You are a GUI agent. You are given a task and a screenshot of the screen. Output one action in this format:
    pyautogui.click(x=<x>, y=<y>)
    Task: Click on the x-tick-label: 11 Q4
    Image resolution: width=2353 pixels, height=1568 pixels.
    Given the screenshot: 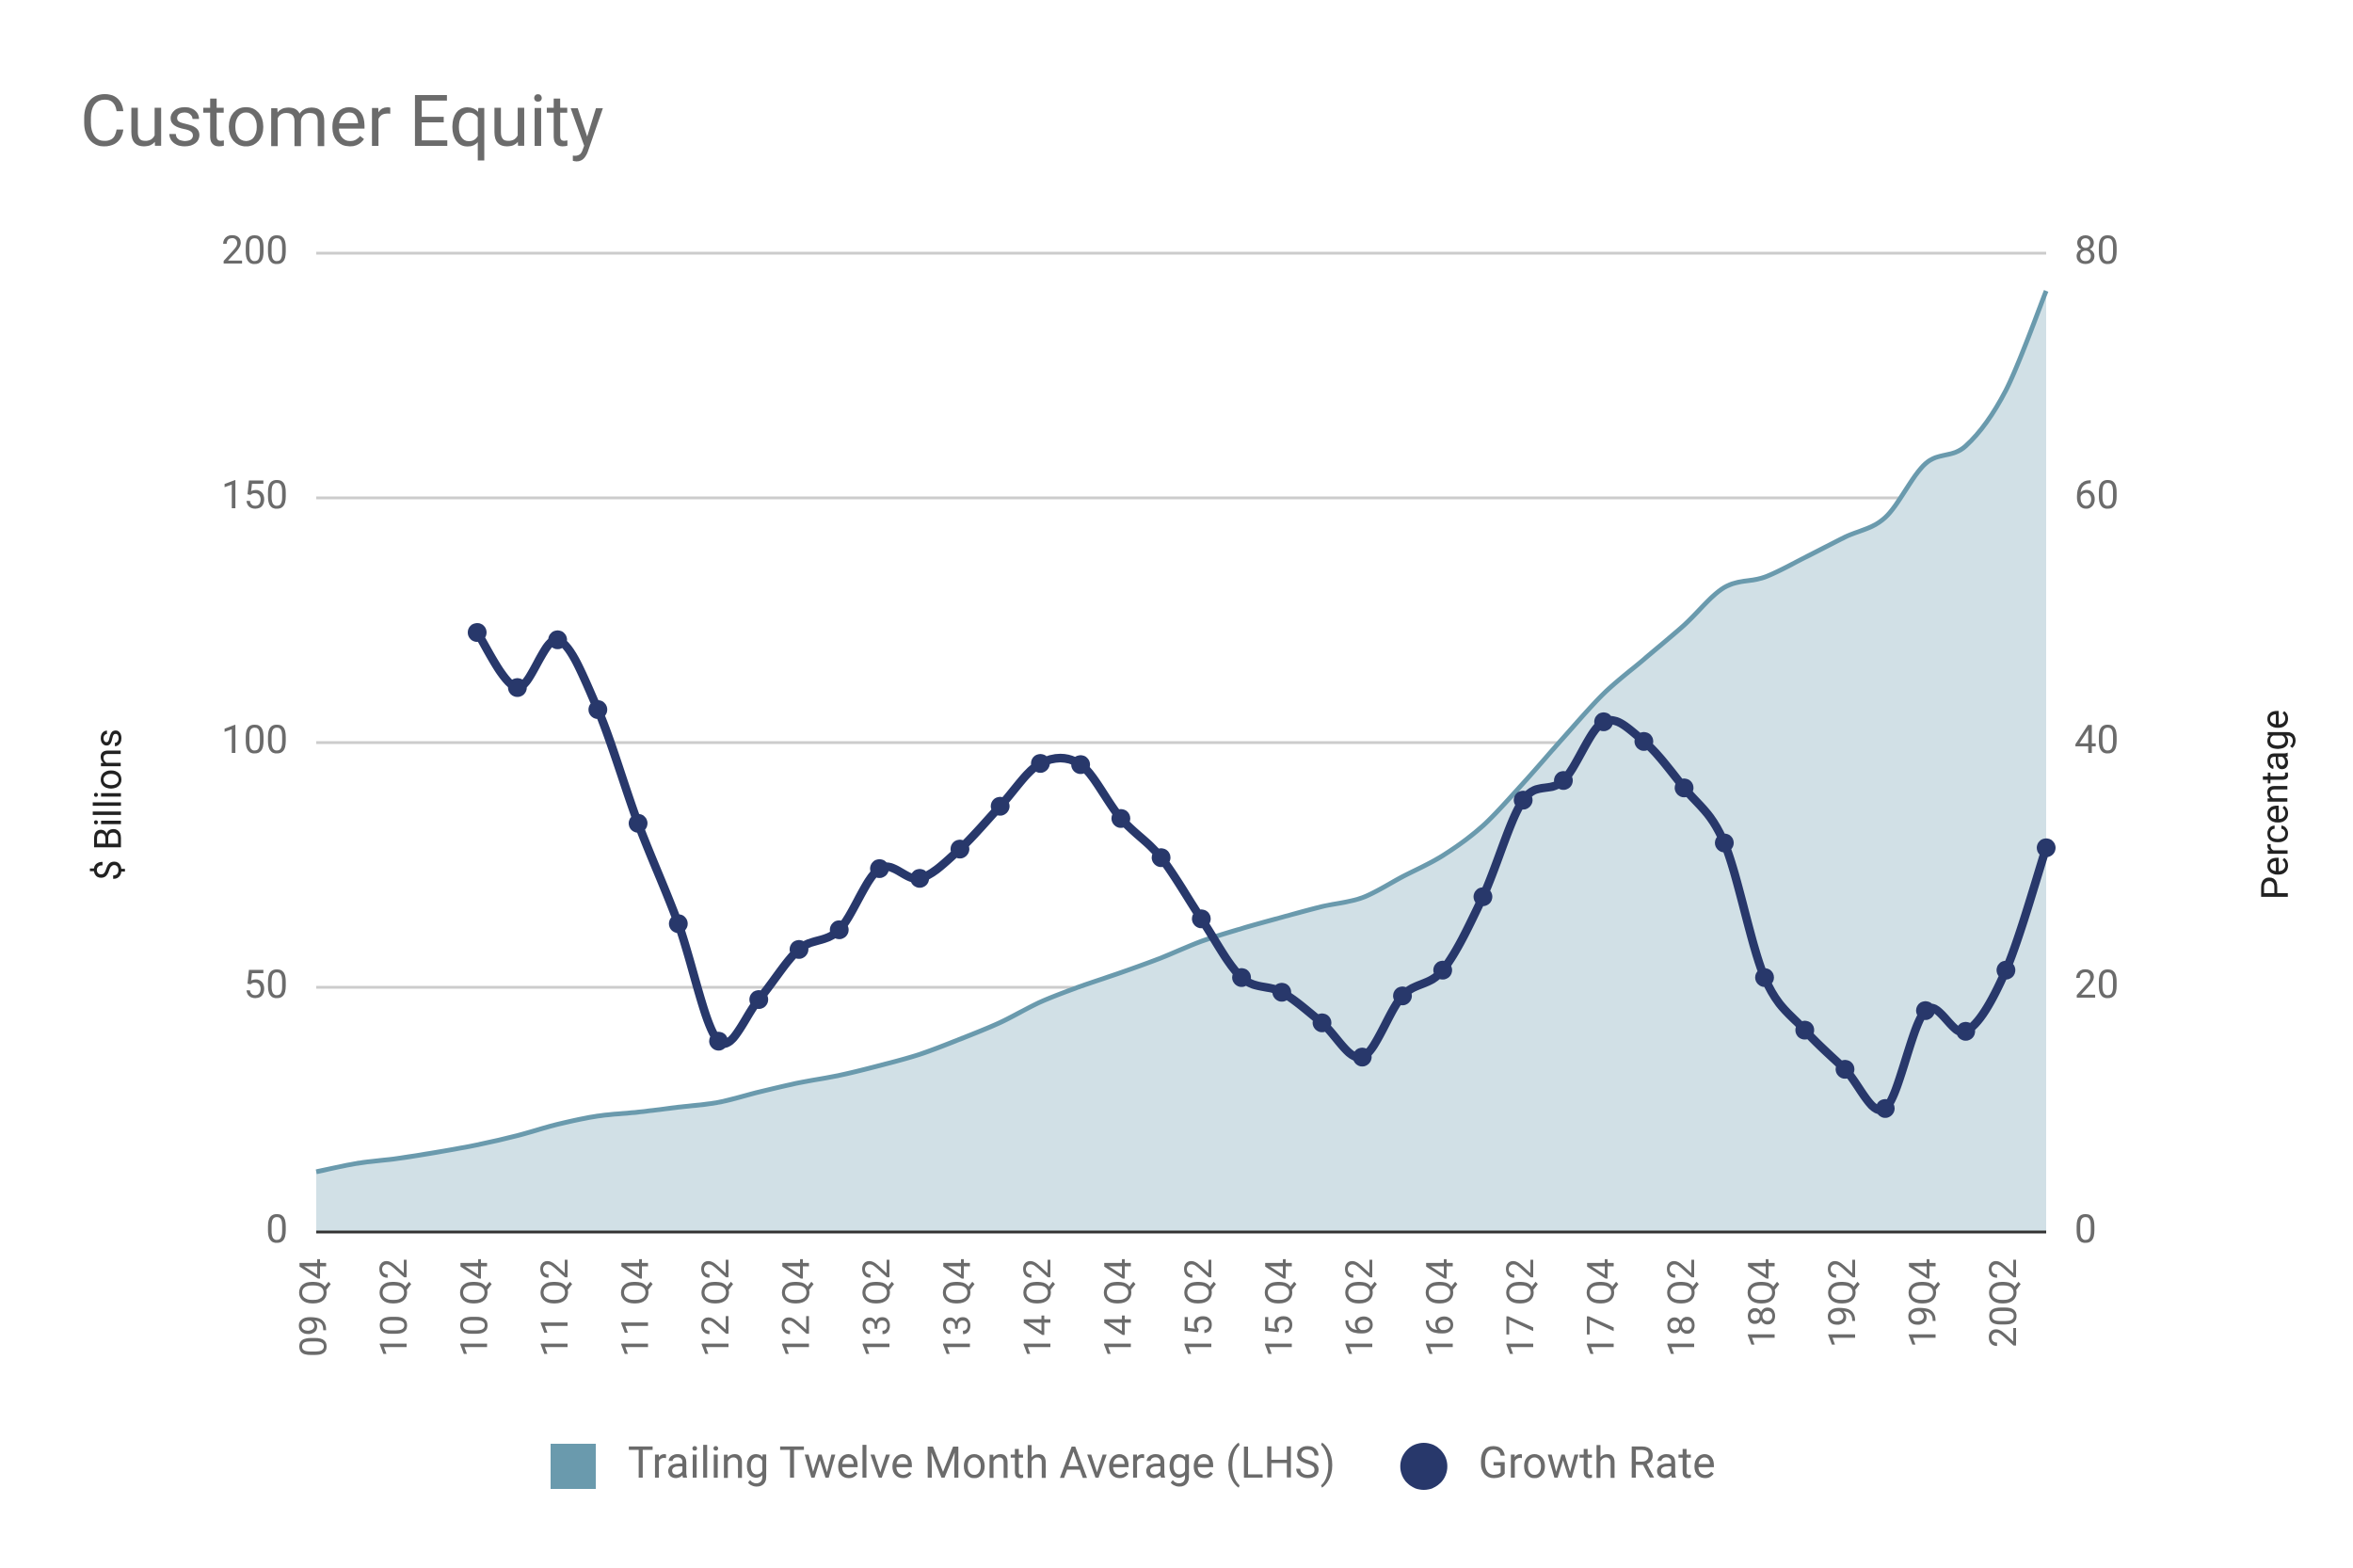 What is the action you would take?
    pyautogui.click(x=636, y=1307)
    